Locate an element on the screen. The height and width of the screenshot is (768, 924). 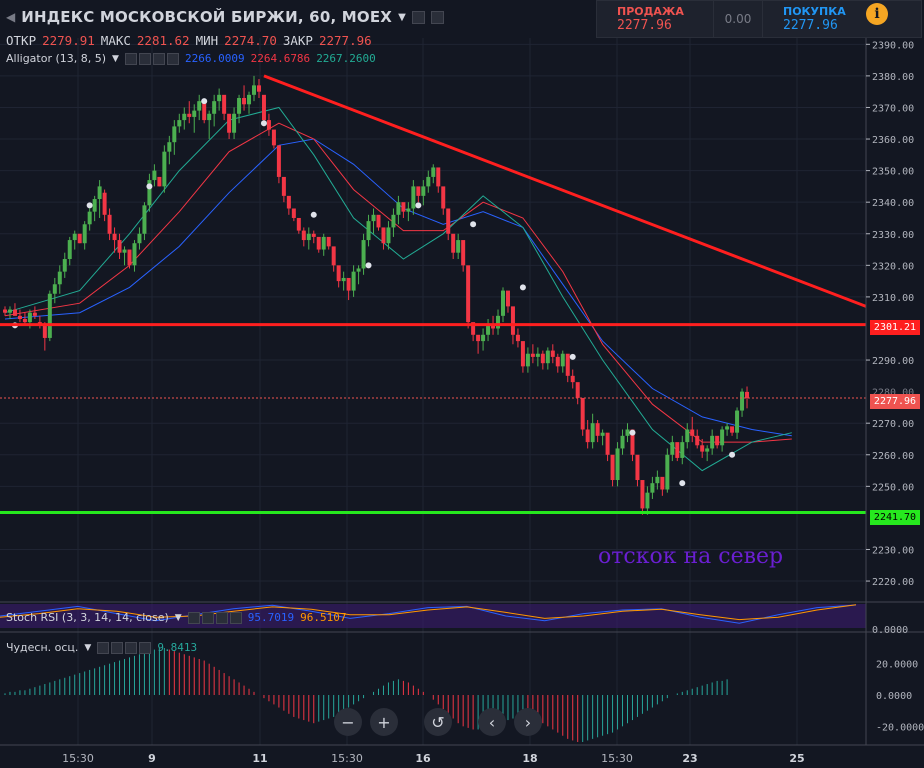
price-axis-label: -20.0000 is located at coordinates (900, 727).